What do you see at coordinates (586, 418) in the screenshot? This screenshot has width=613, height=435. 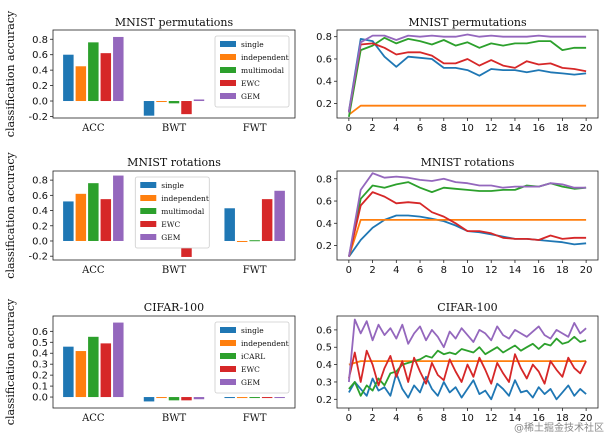 I see `x-tick-label: 20` at bounding box center [586, 418].